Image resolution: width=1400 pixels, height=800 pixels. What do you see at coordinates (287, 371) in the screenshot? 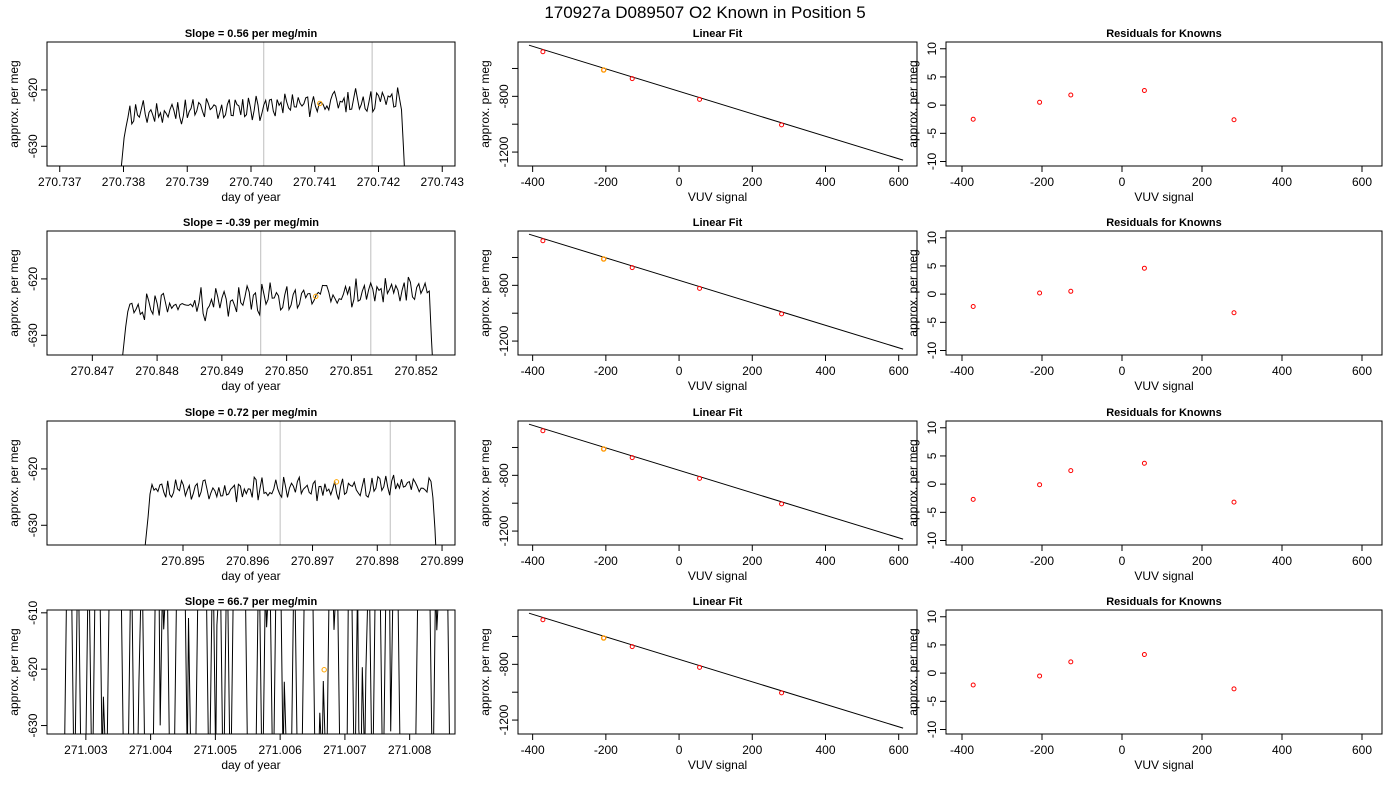
I see `x-tick-label: 270.850` at bounding box center [287, 371].